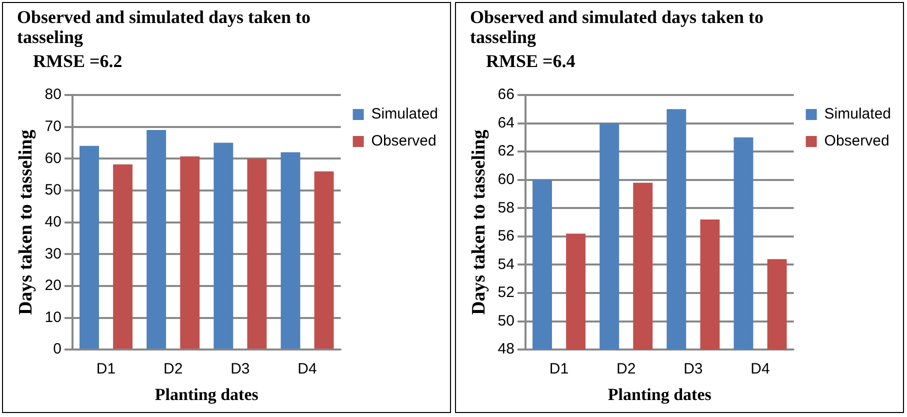  What do you see at coordinates (531, 61) in the screenshot?
I see `chart-subtitle: RMSE =6.4` at bounding box center [531, 61].